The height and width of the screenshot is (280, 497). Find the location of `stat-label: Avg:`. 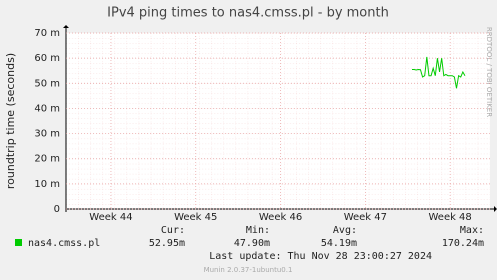

stat-label: Avg: is located at coordinates (345, 230).